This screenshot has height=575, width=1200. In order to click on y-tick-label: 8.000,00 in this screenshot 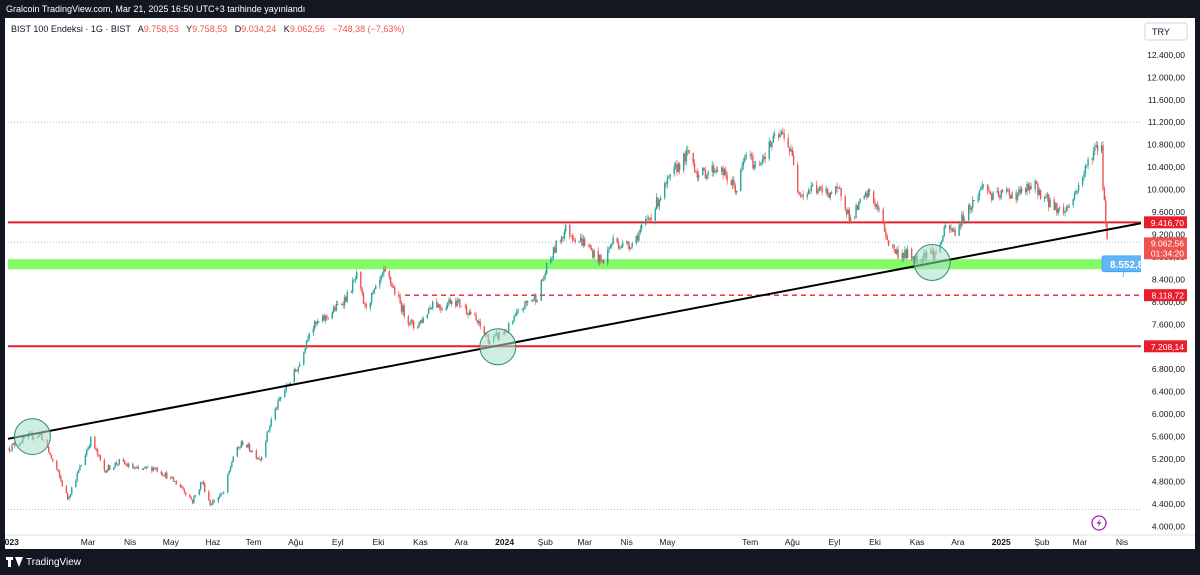, I will do `click(1168, 302)`.